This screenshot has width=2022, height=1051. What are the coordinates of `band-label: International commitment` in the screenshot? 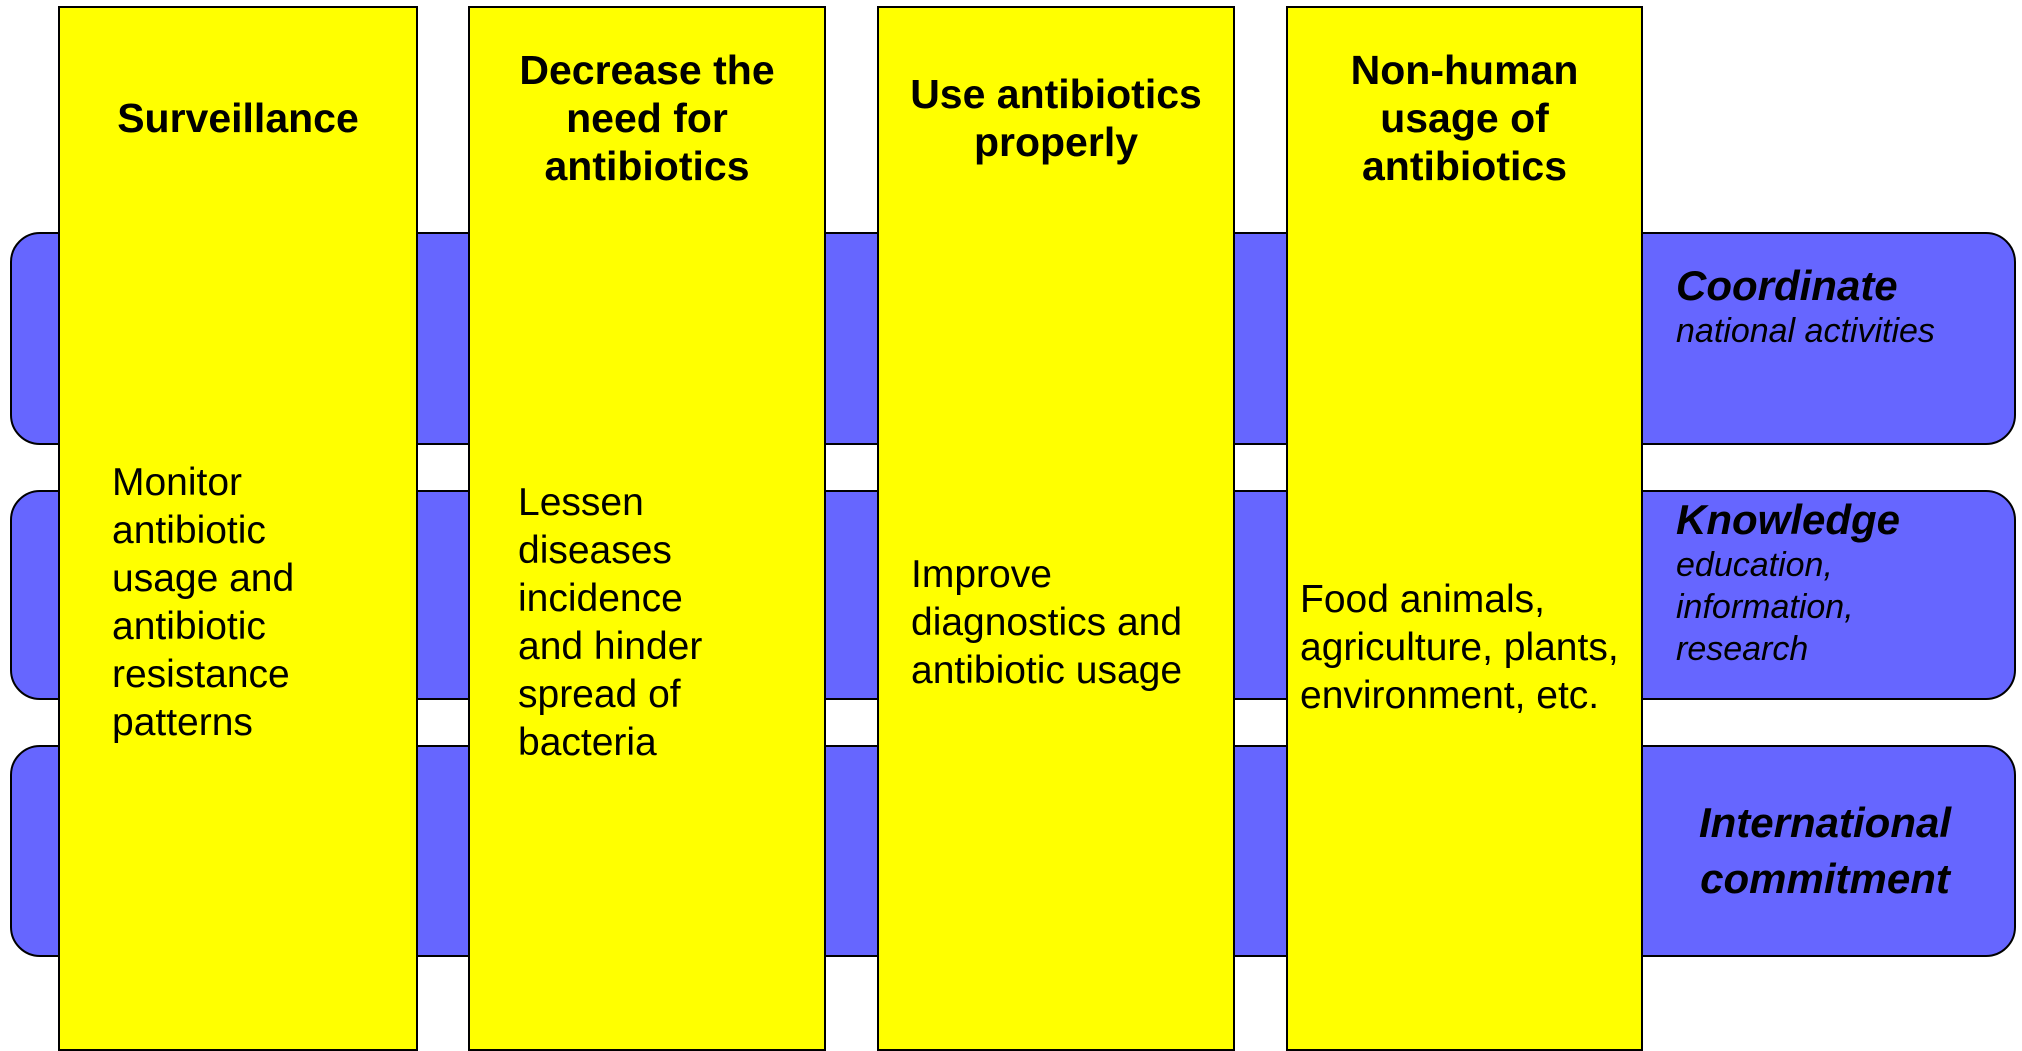 It's located at (1825, 851).